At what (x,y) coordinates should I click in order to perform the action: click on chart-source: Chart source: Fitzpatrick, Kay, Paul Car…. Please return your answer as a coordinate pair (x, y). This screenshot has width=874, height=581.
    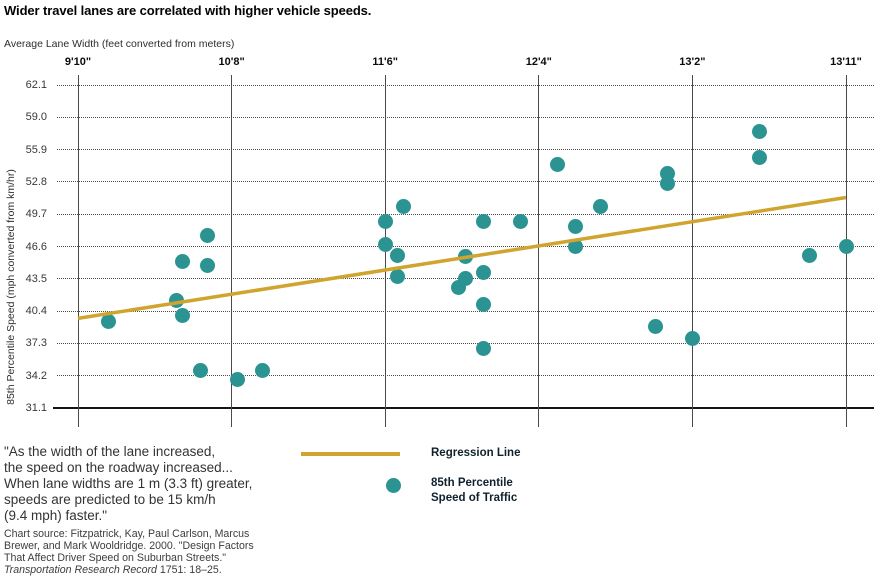
    Looking at the image, I should click on (164, 552).